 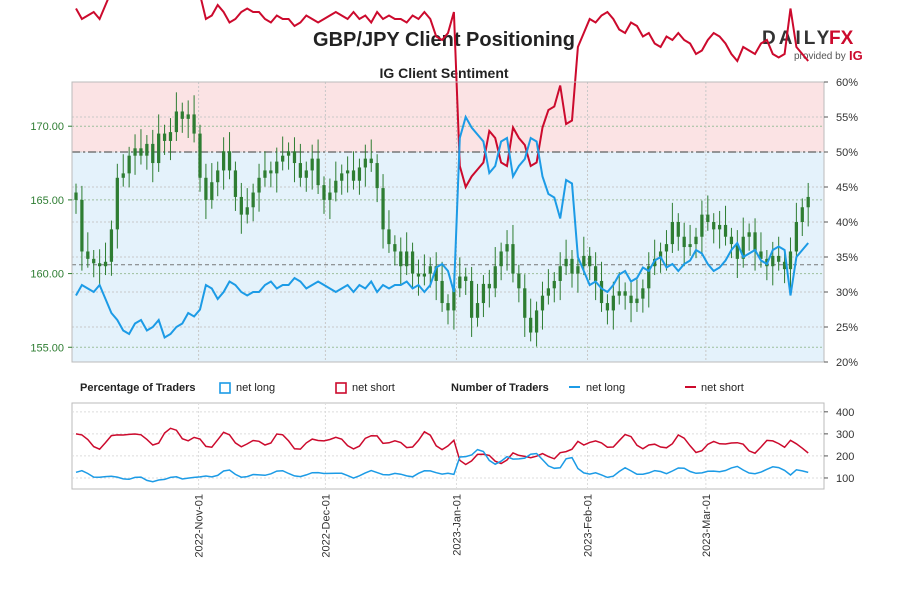 What do you see at coordinates (605, 388) in the screenshot?
I see `legend-num-long-label: net long` at bounding box center [605, 388].